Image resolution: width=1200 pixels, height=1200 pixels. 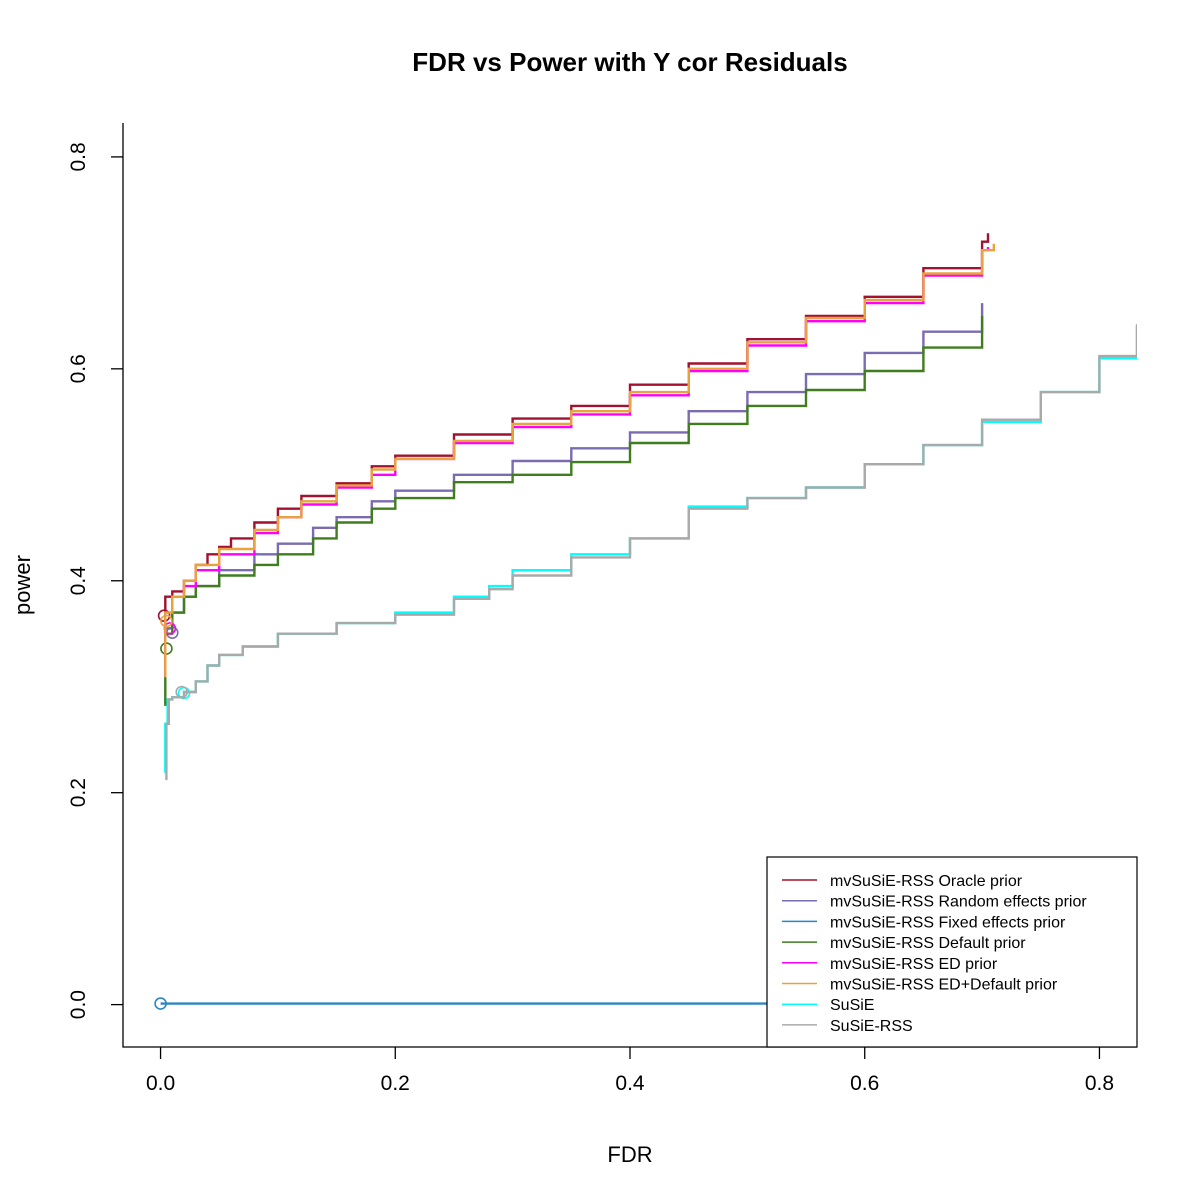 I want to click on legend-label: SuSiE, so click(x=852, y=1005).